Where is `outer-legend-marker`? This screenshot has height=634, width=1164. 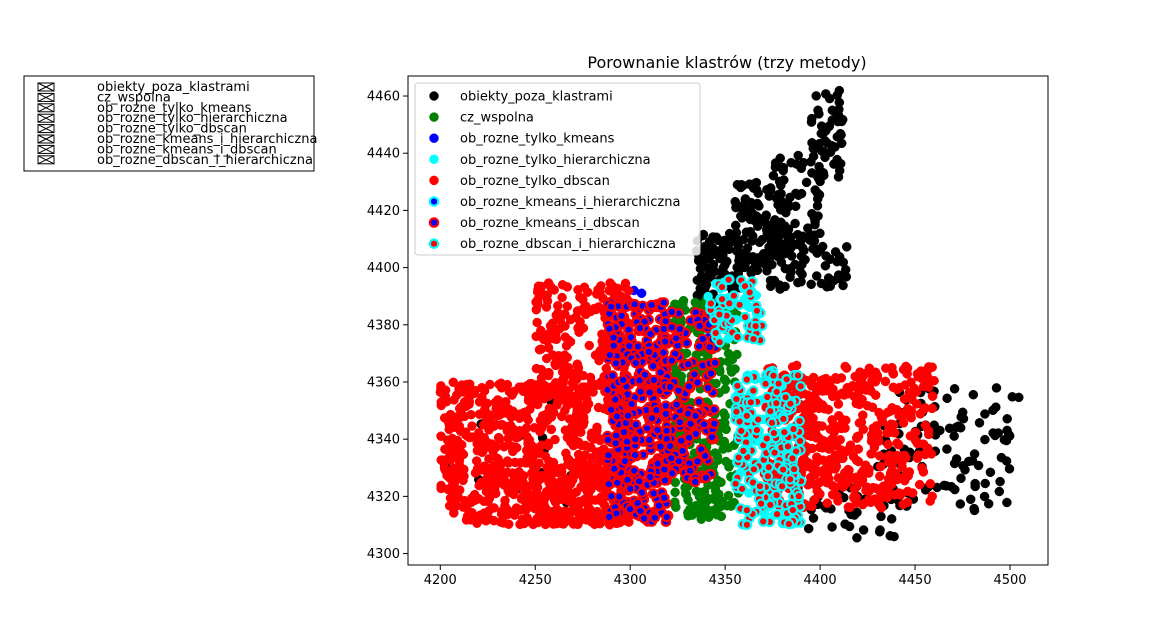
outer-legend-marker is located at coordinates (46, 139).